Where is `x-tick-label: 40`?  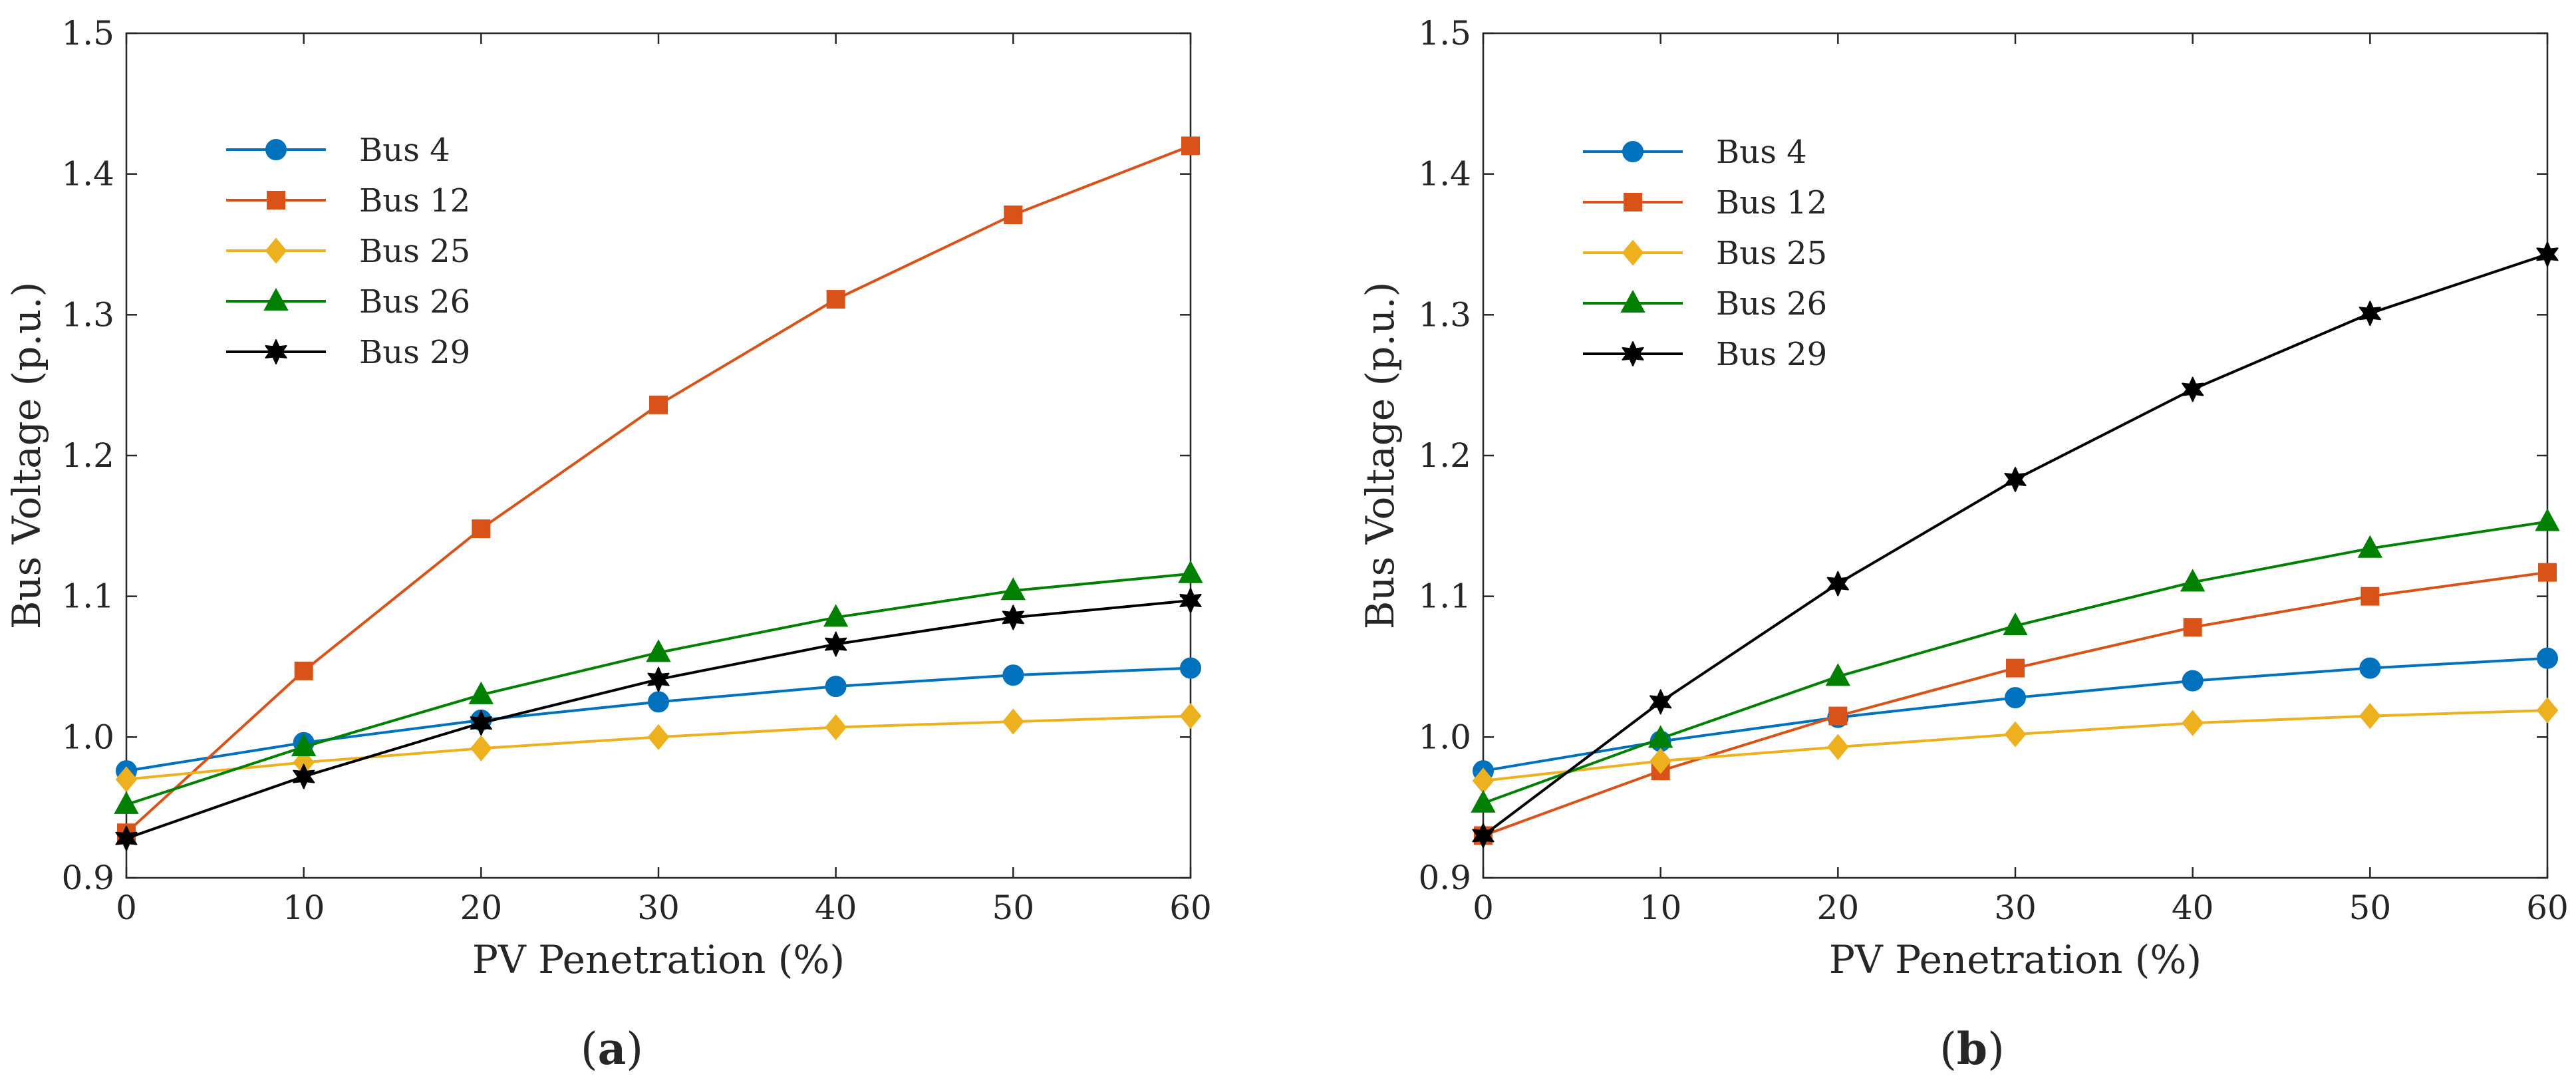
x-tick-label: 40 is located at coordinates (2193, 907).